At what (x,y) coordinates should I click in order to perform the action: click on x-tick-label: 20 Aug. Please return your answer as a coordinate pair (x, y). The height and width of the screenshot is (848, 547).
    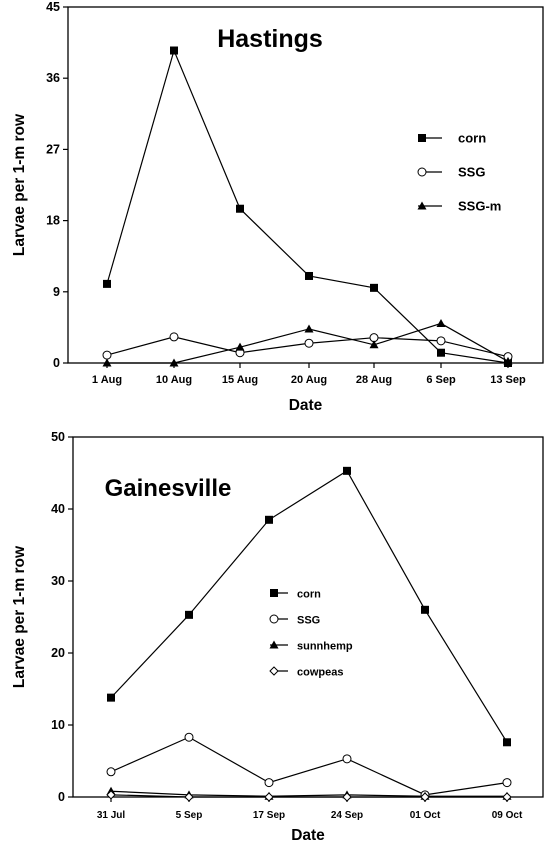
    Looking at the image, I should click on (309, 380).